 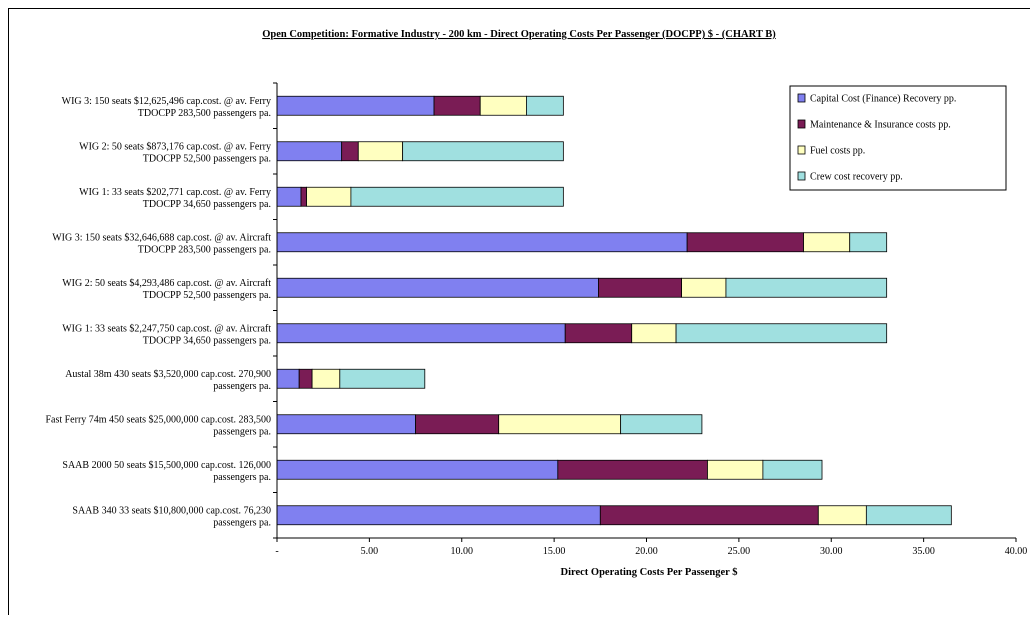 I want to click on x-tick-label: -, so click(x=276, y=551).